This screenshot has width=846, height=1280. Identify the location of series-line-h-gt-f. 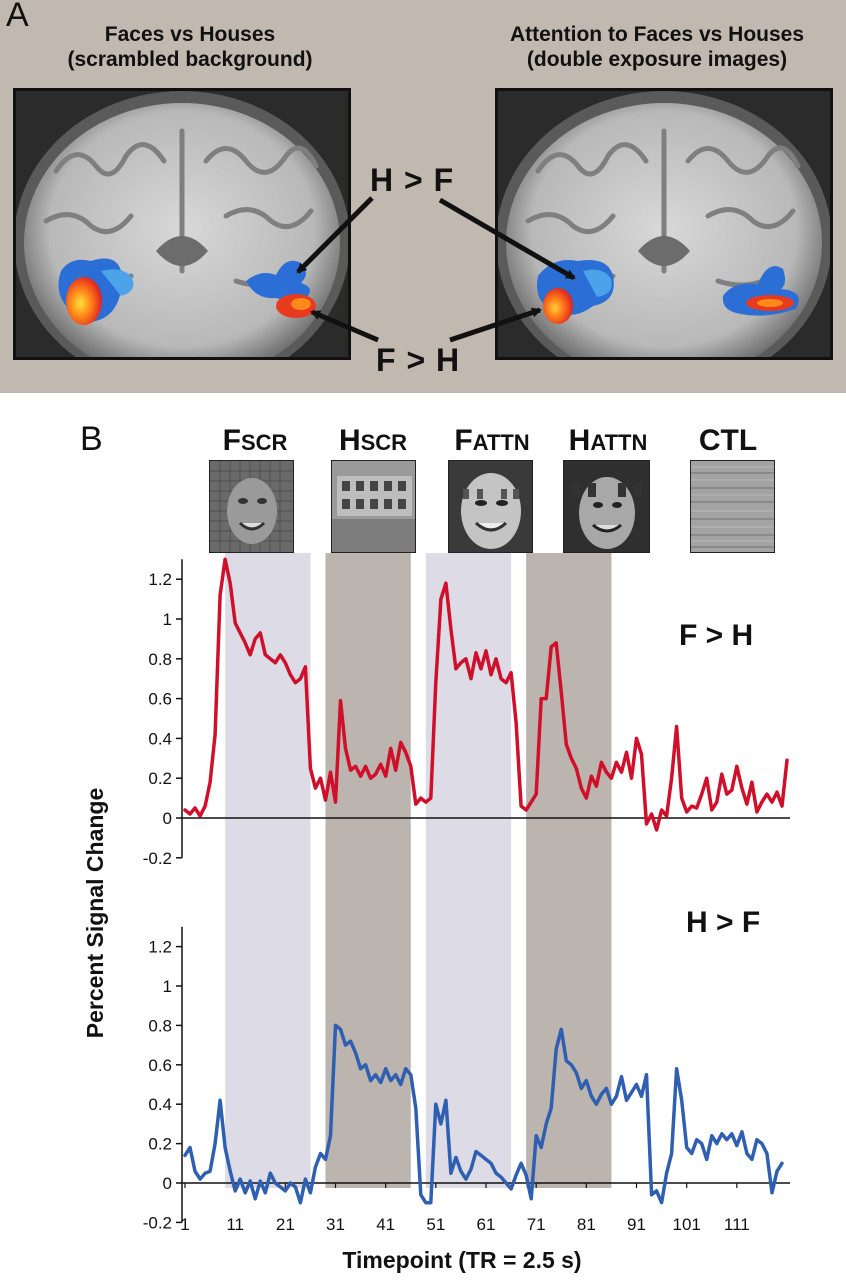
(483, 1114).